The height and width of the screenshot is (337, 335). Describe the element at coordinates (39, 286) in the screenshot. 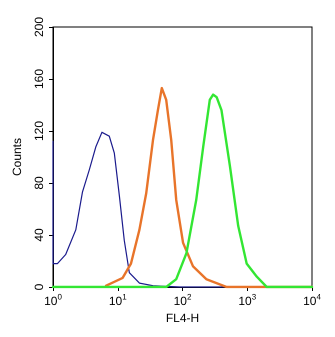

I see `y-tick-label: 0` at that location.